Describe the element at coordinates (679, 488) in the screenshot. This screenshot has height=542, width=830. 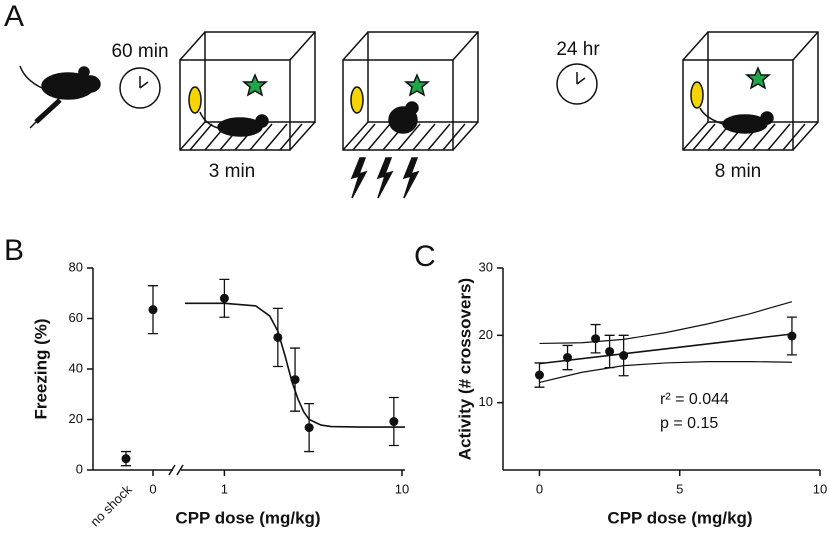
I see `x-tick-label: 5` at that location.